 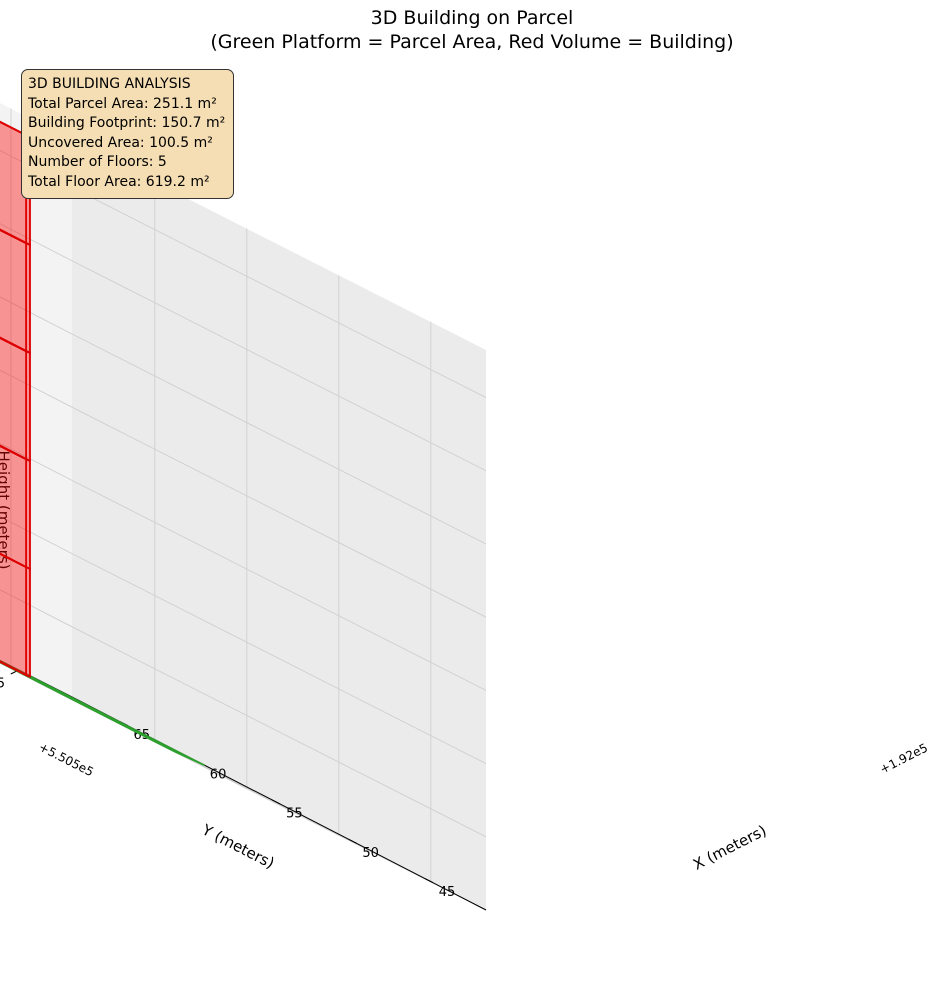 I want to click on x-tick-label-45: 45, so click(x=447, y=892).